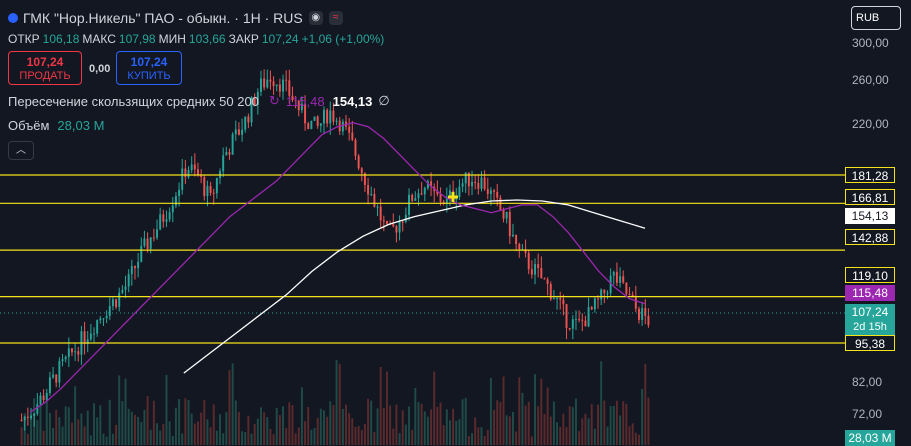 This screenshot has width=911, height=446. What do you see at coordinates (81, 125) in the screenshot?
I see `volume-value: 28,03 M` at bounding box center [81, 125].